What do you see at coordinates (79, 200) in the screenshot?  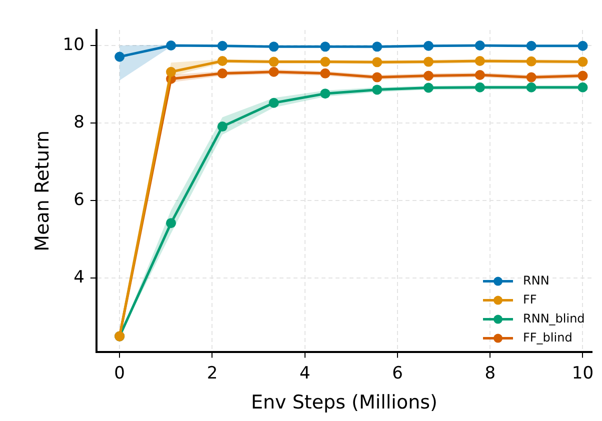 I see `y-tick-label: 6` at bounding box center [79, 200].